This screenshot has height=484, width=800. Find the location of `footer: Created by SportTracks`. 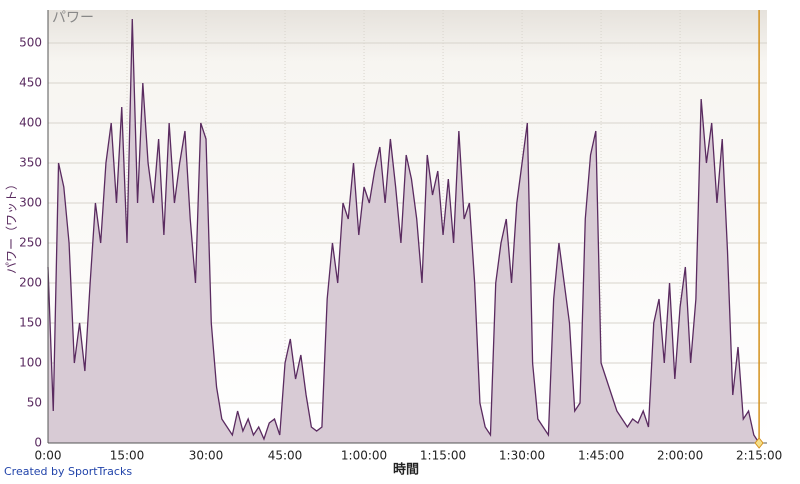

footer: Created by SportTracks is located at coordinates (68, 471).